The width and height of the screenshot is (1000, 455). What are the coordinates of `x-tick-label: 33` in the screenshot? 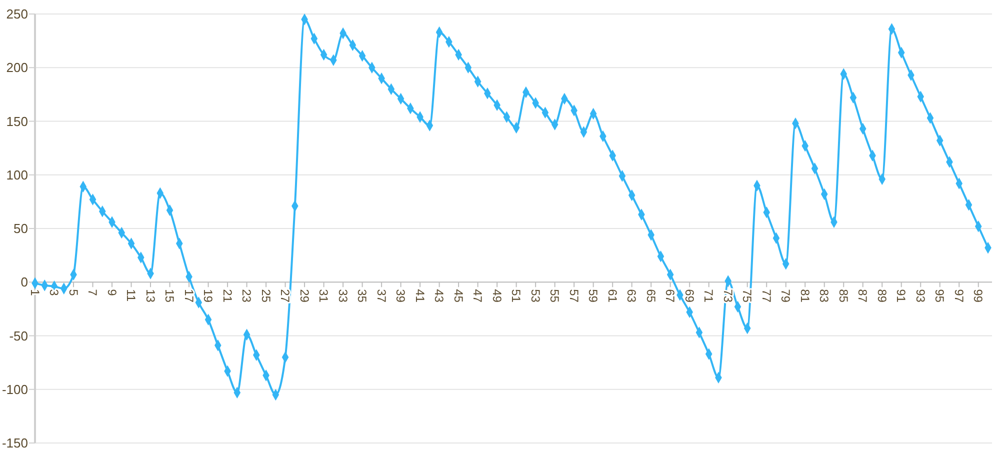 It's located at (343, 296).